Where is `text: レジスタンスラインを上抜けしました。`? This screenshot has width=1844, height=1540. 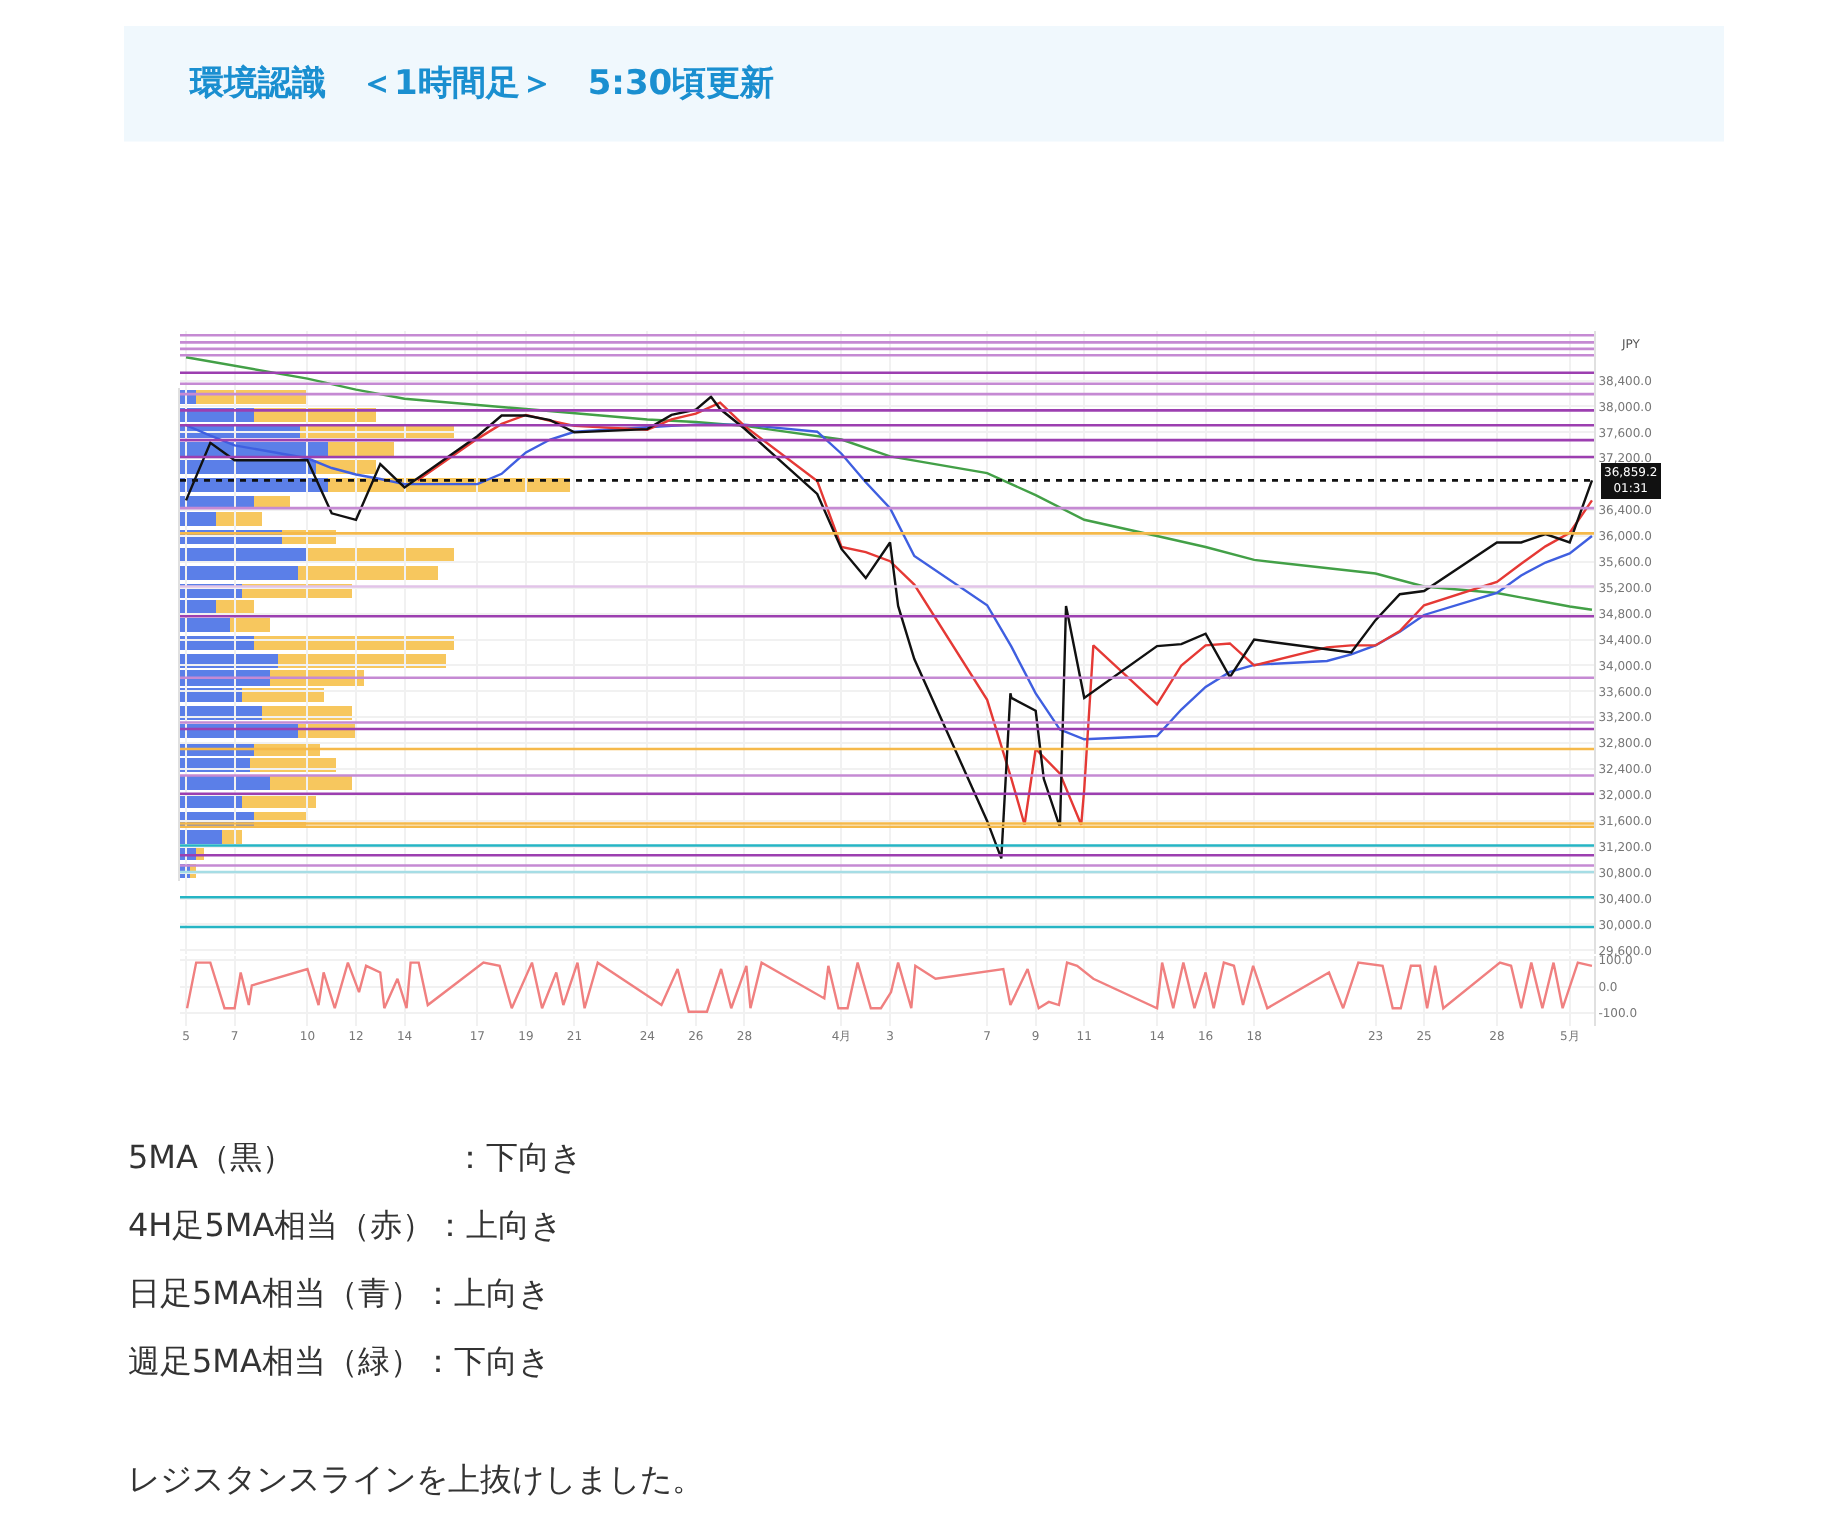
text: レジスタンスラインを上抜けしました。 is located at coordinates (416, 1479).